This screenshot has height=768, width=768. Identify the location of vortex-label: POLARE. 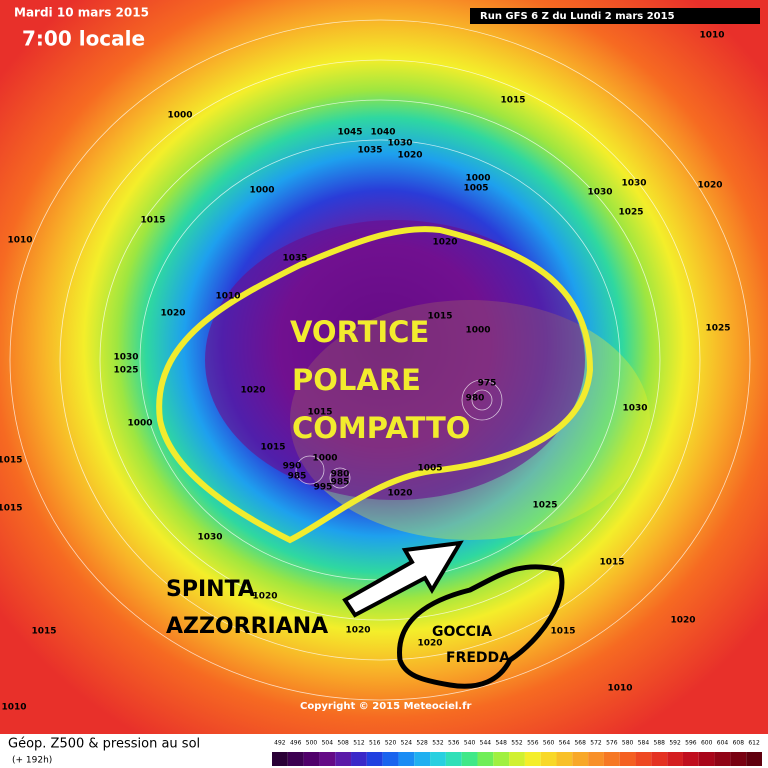
(356, 380).